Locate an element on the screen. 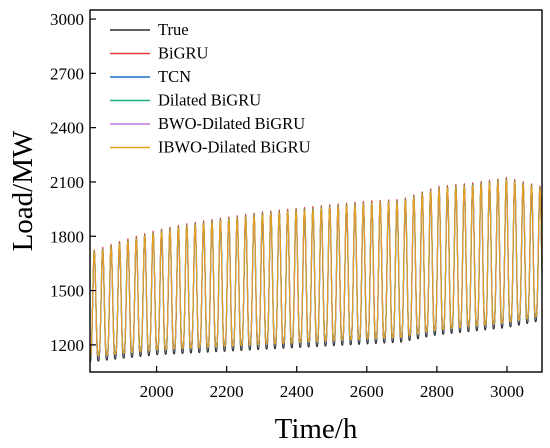 This screenshot has height=448, width=550. y-tick-label: 1500 is located at coordinates (67, 291).